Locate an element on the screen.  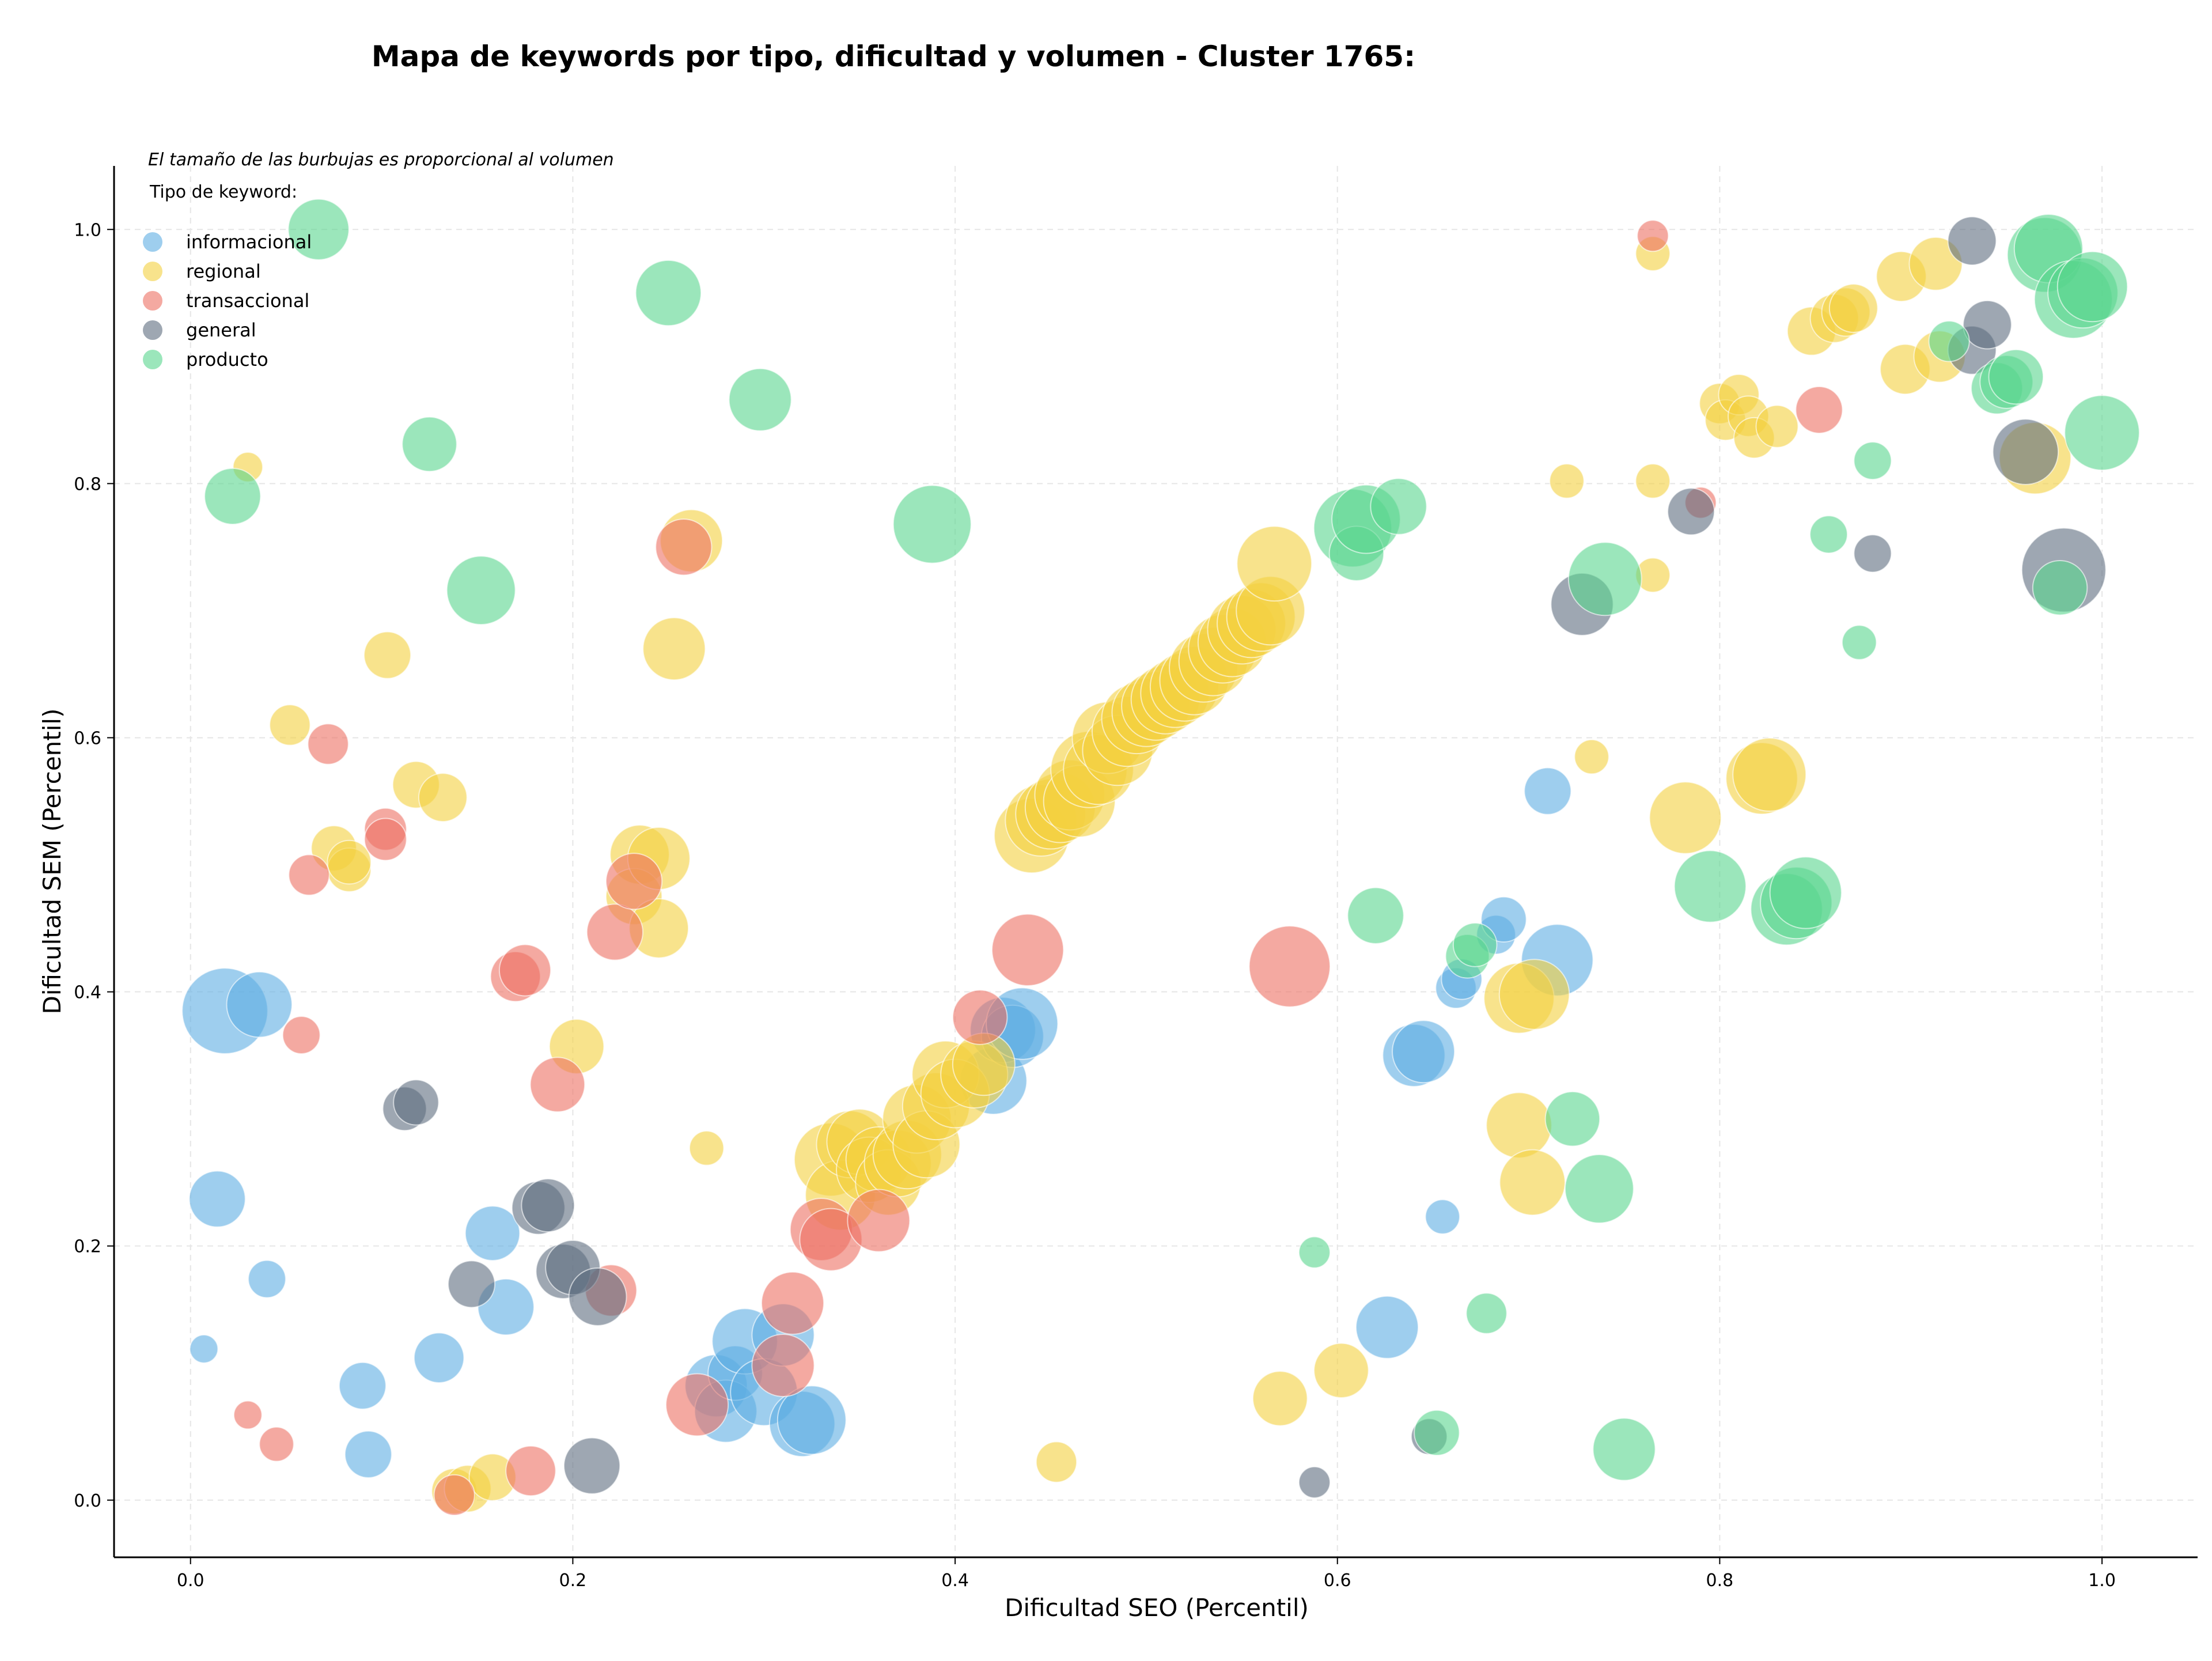
y-tick-label: 0.4 is located at coordinates (87, 993).